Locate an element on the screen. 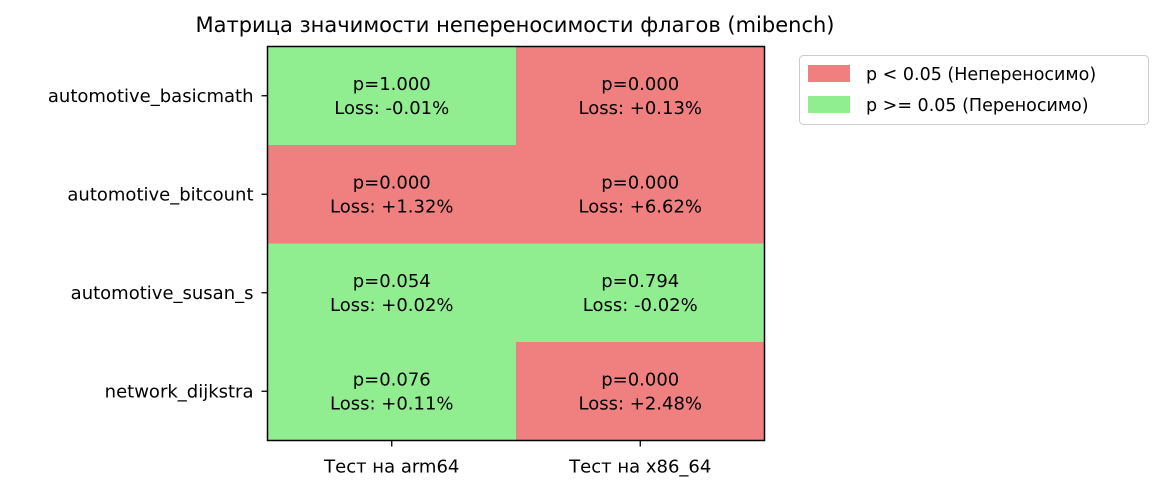 Image resolution: width=1163 pixels, height=493 pixels. y-tick-label: automotive_bitcount is located at coordinates (160, 194).